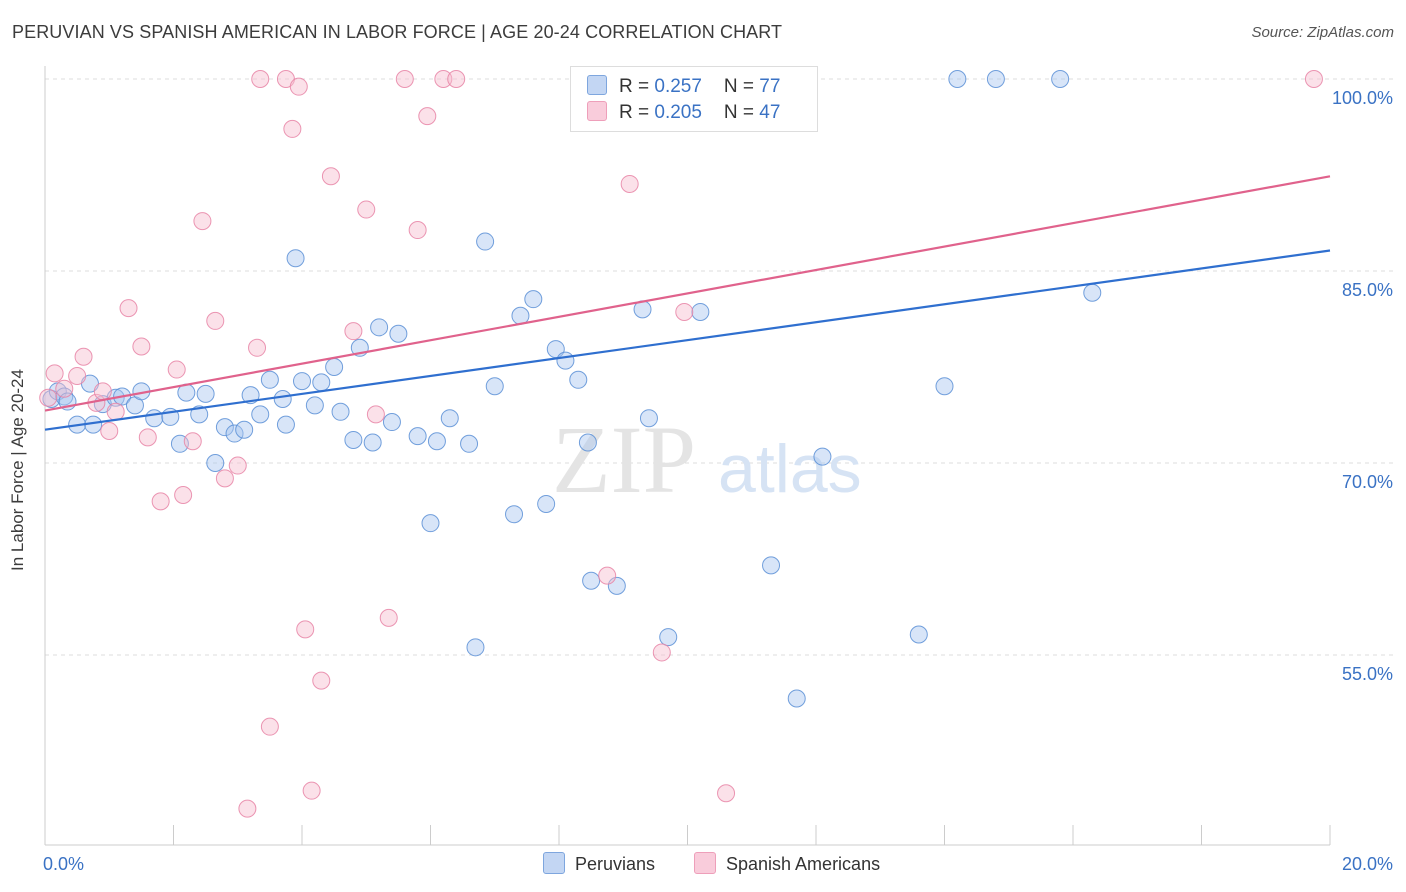  What do you see at coordinates (624, 459) in the screenshot?
I see `watermark-zip: ZIP` at bounding box center [624, 459].